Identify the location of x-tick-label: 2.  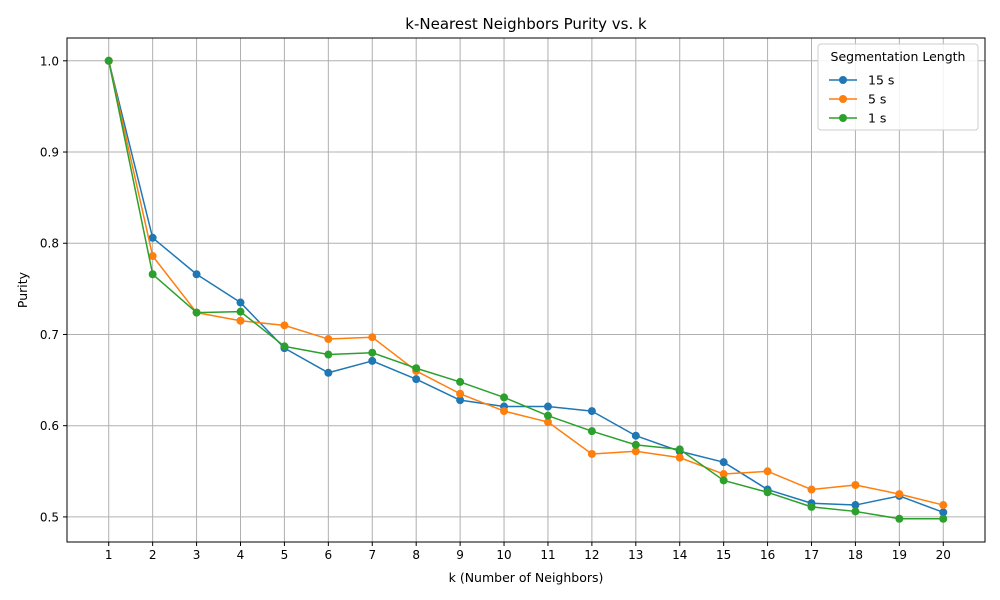
(153, 555).